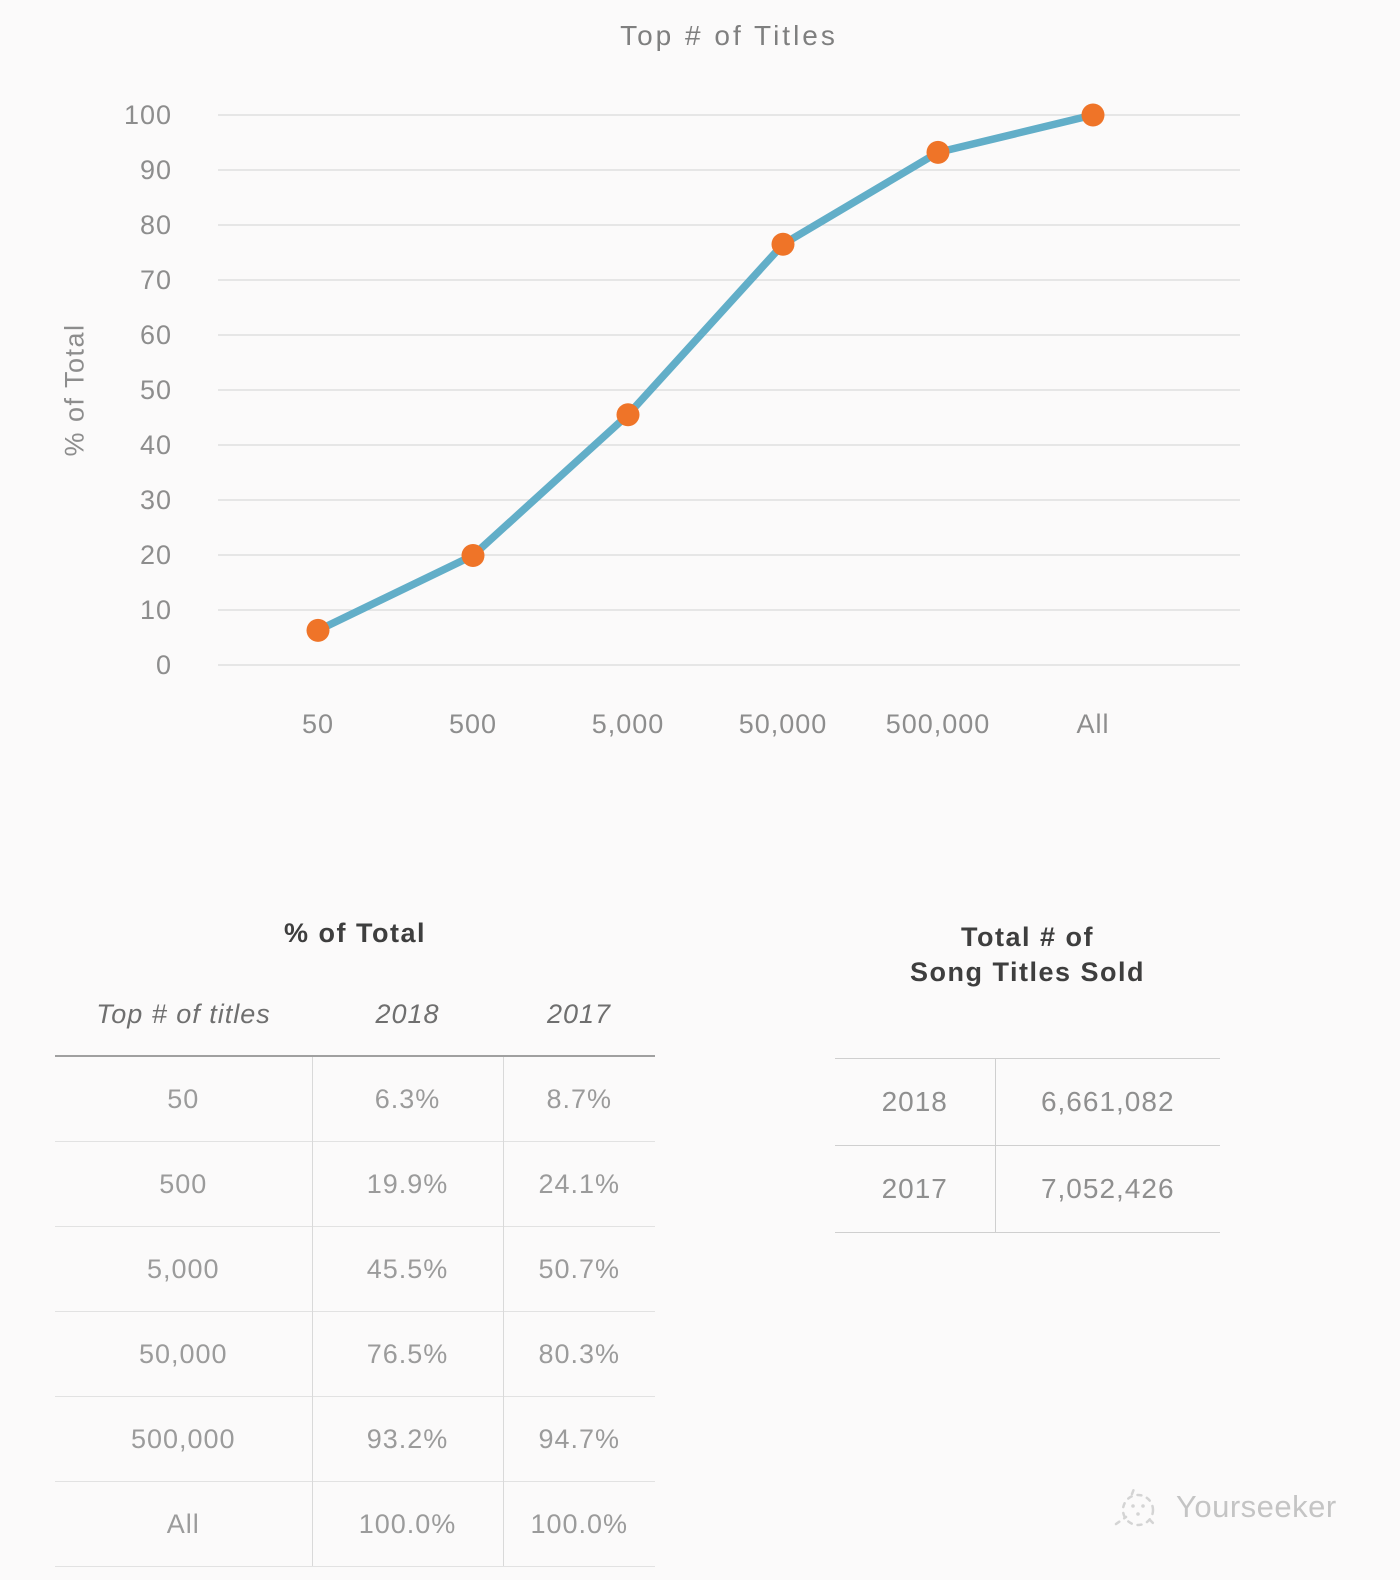  I want to click on percent-table-cell: 8.7%, so click(578, 1099).